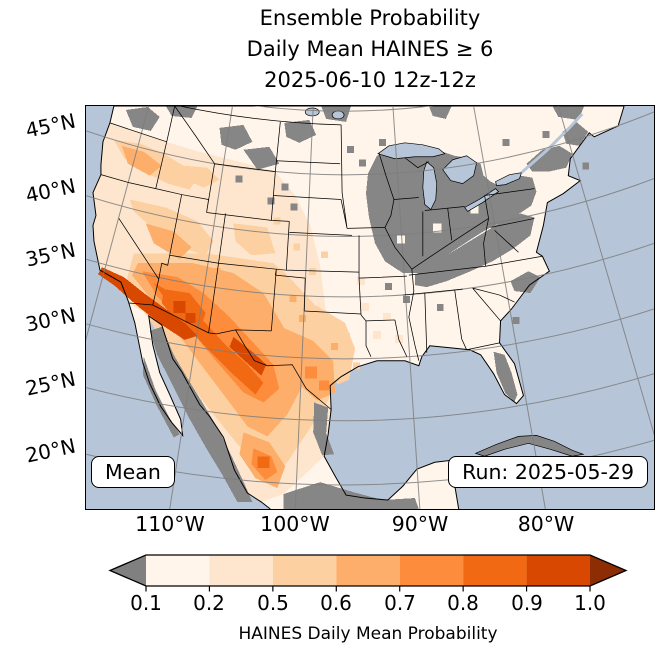  What do you see at coordinates (590, 603) in the screenshot?
I see `colorbar-tick-1.0: 1.0` at bounding box center [590, 603].